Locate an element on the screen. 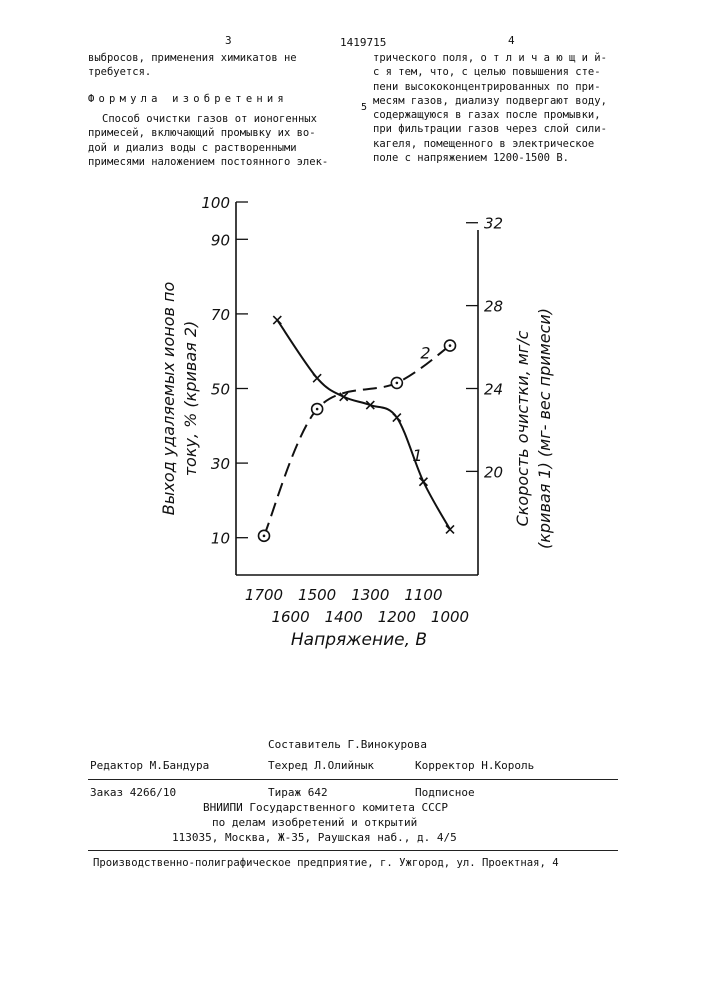  y-axis-label-line: Выход удаляемых ионов по is located at coordinates (168, 399).